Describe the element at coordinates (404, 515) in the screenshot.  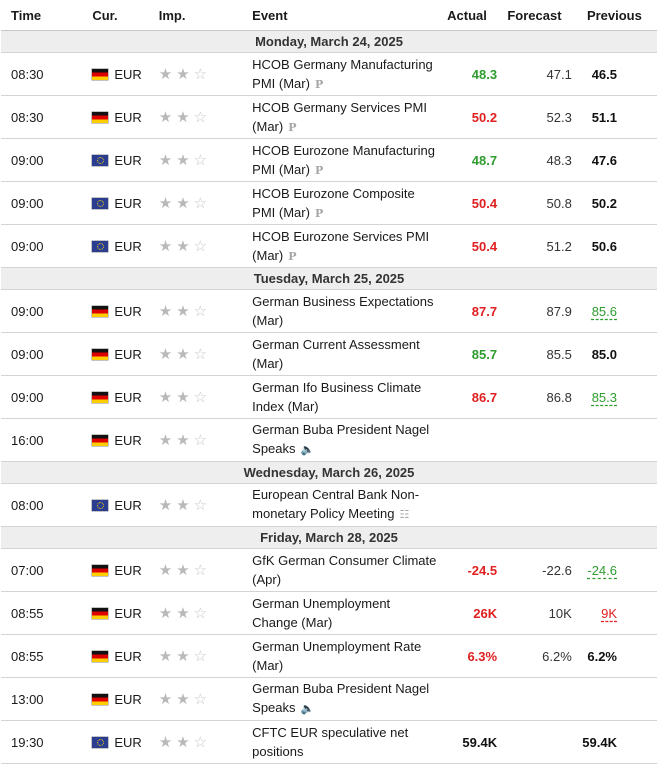
I see `document-icon: ☷` at that location.